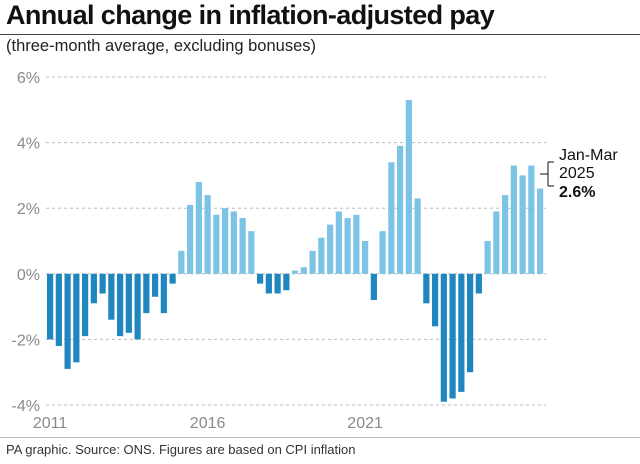 Image resolution: width=640 pixels, height=464 pixels. What do you see at coordinates (320, 34) in the screenshot?
I see `title-divider` at bounding box center [320, 34].